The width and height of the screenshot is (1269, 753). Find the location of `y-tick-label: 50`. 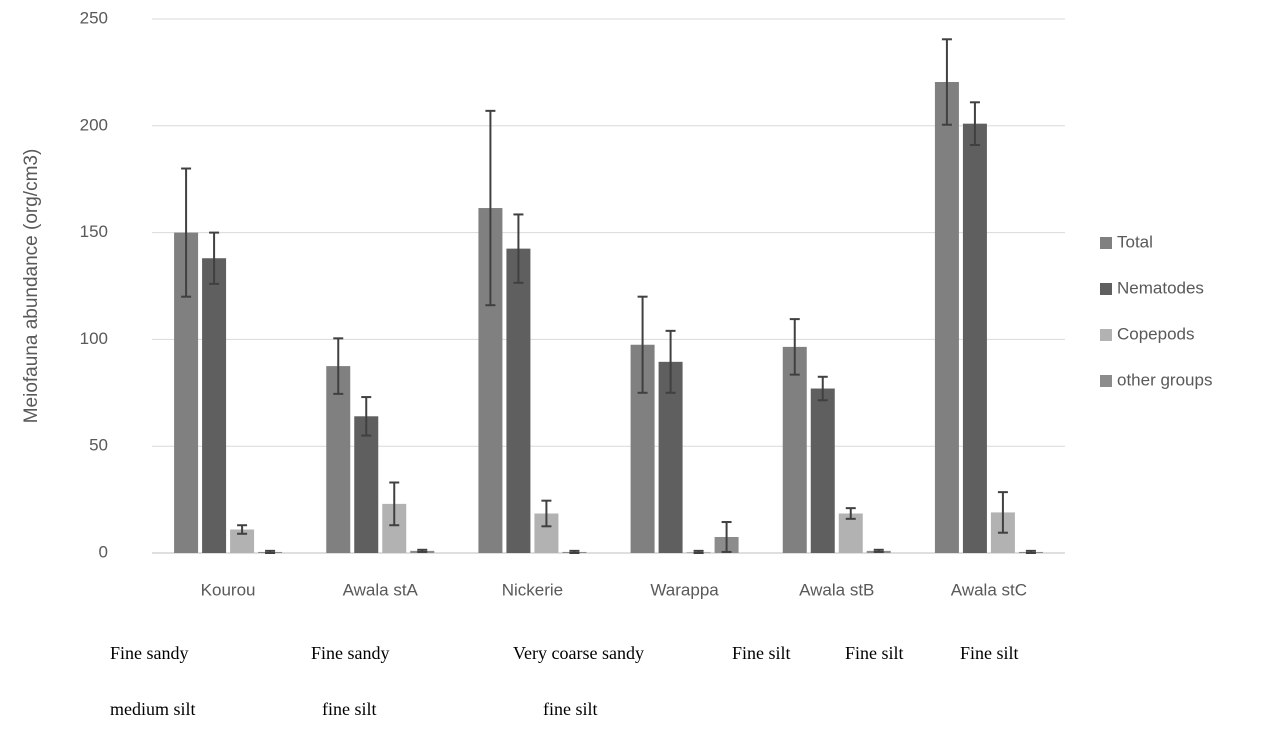

y-tick-label: 50 is located at coordinates (98, 445).